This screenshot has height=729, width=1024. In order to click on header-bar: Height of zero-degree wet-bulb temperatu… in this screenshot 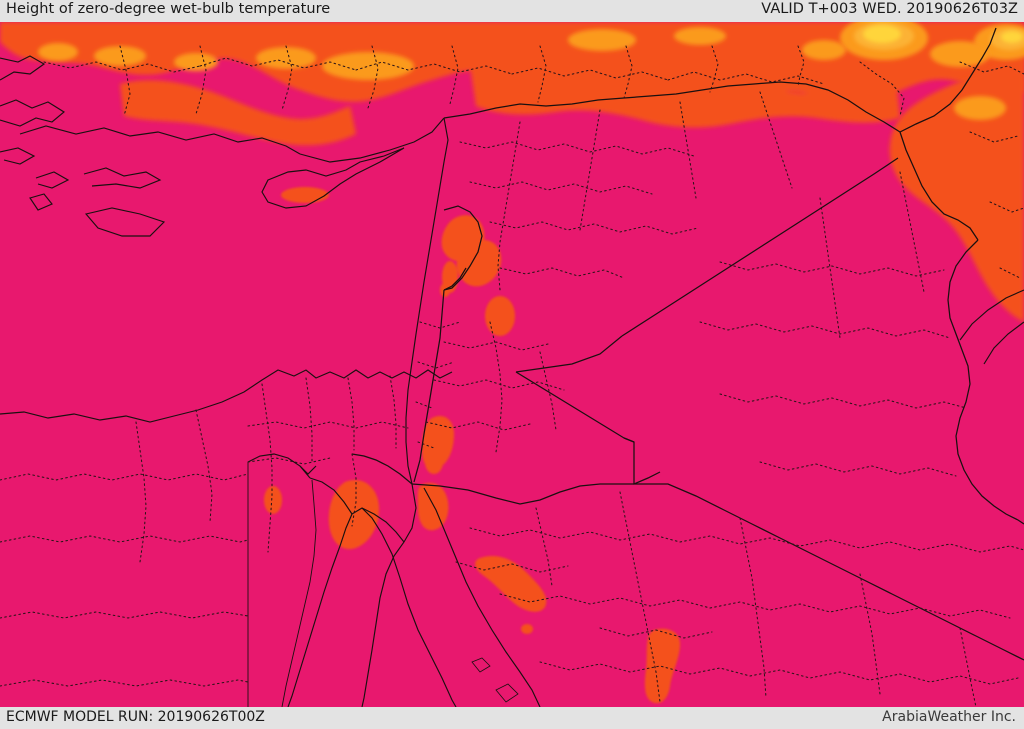, I will do `click(512, 11)`.